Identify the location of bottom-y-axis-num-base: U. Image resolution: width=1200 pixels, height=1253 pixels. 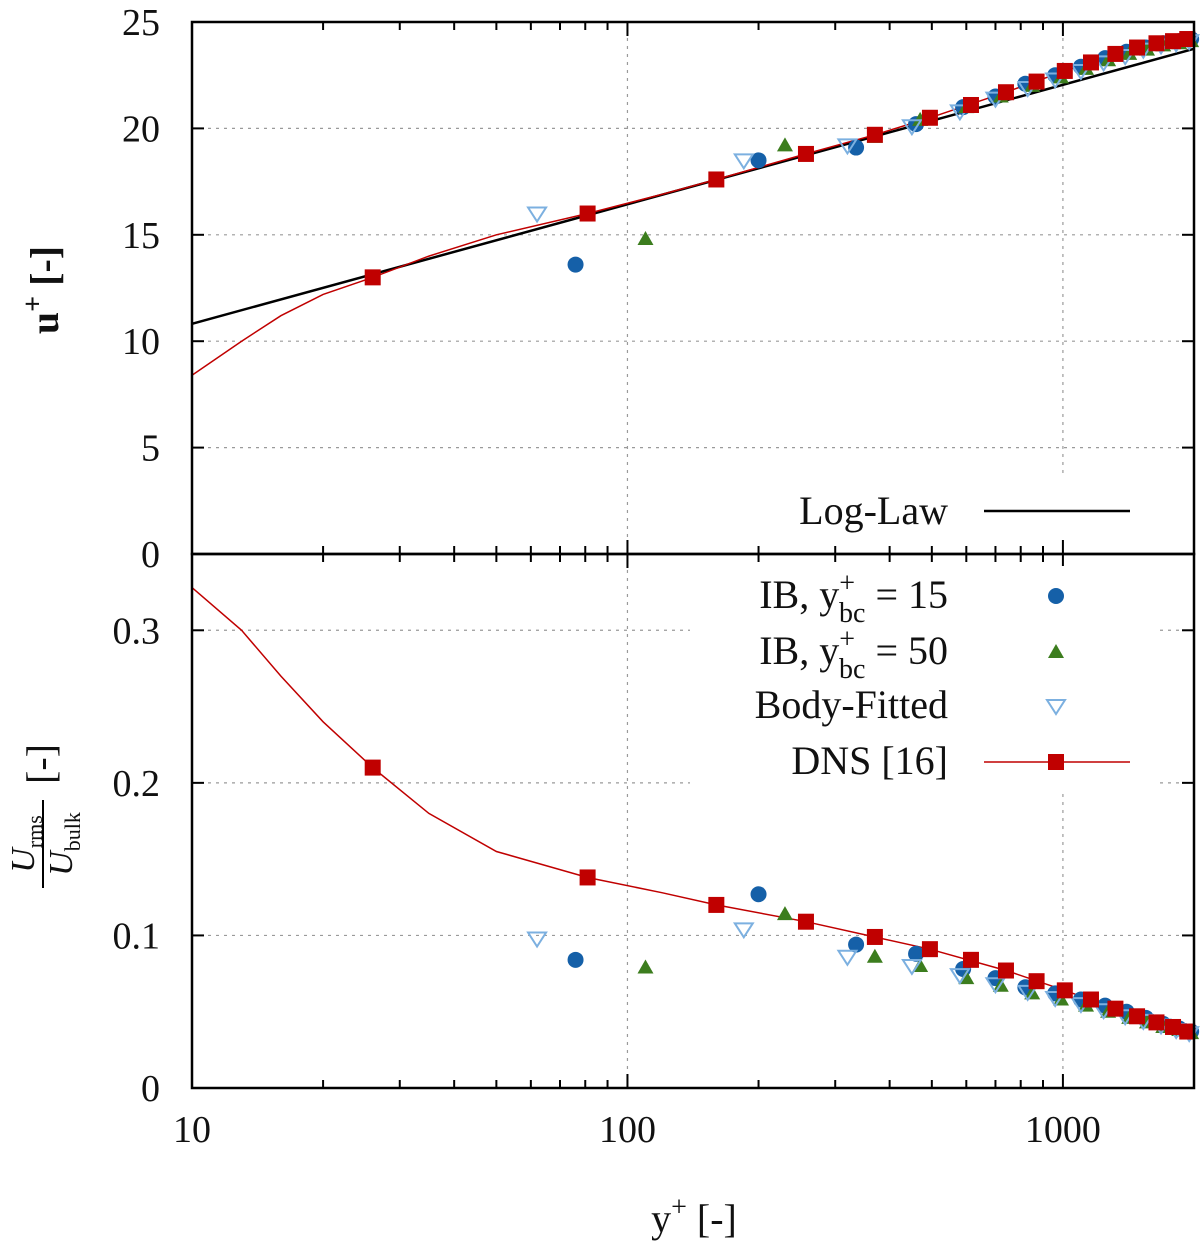
(23, 859).